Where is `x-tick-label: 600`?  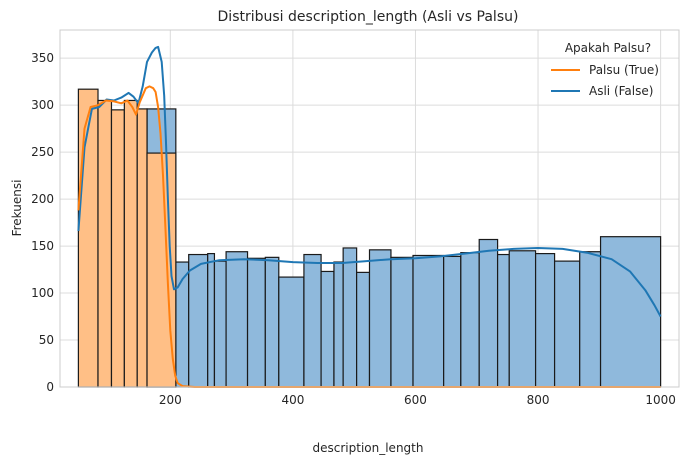
x-tick-label: 600 is located at coordinates (415, 400).